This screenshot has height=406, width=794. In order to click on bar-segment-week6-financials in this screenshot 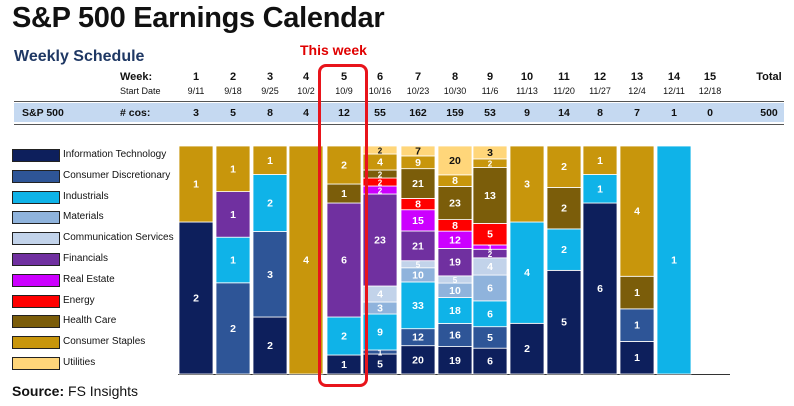, I will do `click(380, 240)`.